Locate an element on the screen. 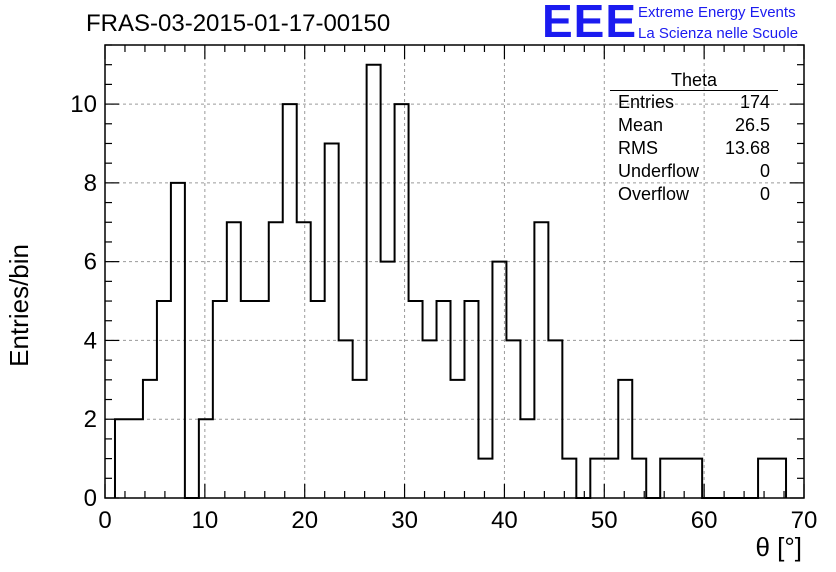  y-tick-label: 6 is located at coordinates (90, 262).